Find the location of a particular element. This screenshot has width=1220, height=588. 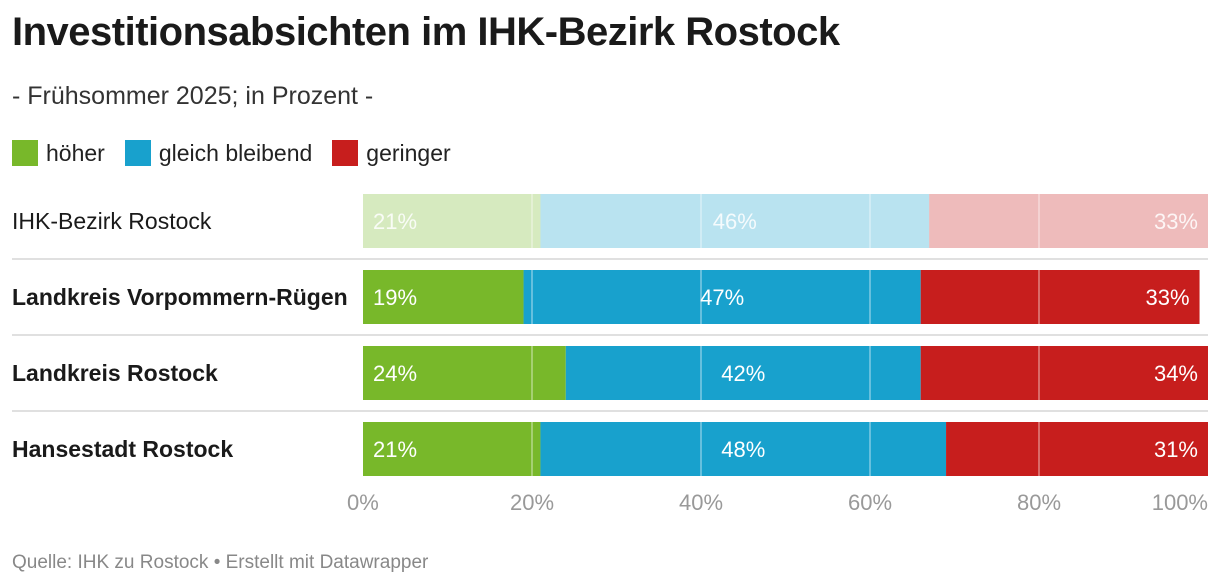

x-tick-label: 0% is located at coordinates (363, 502).